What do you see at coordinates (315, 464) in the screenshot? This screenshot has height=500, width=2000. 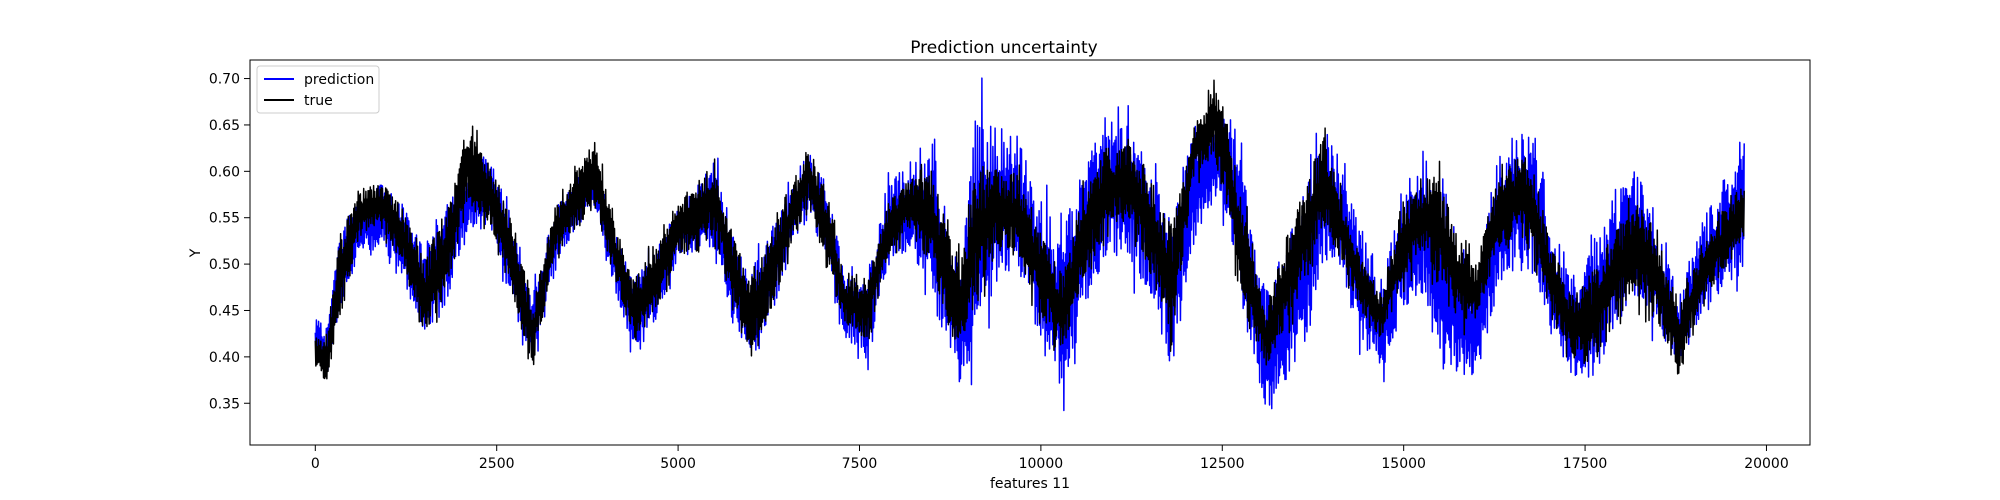 I see `x-tick-label: 0` at bounding box center [315, 464].